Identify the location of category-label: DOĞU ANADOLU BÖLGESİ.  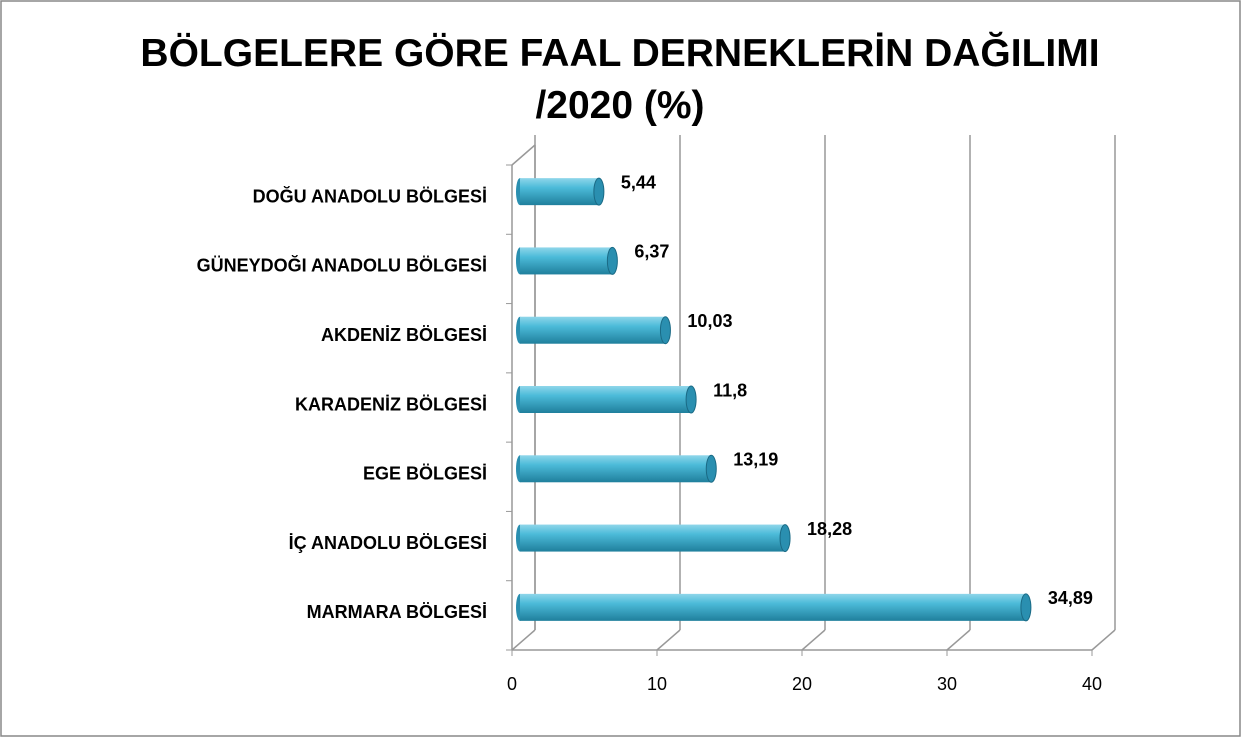
(370, 195).